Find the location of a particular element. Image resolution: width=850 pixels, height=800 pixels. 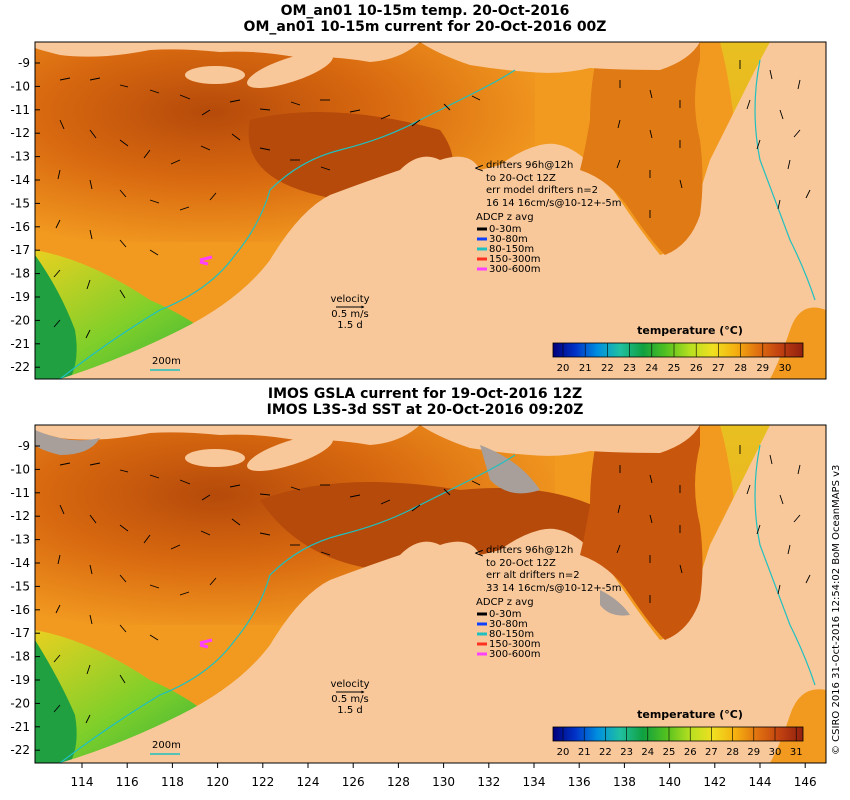

bottom-lat-label: -11 is located at coordinates (20, 493).